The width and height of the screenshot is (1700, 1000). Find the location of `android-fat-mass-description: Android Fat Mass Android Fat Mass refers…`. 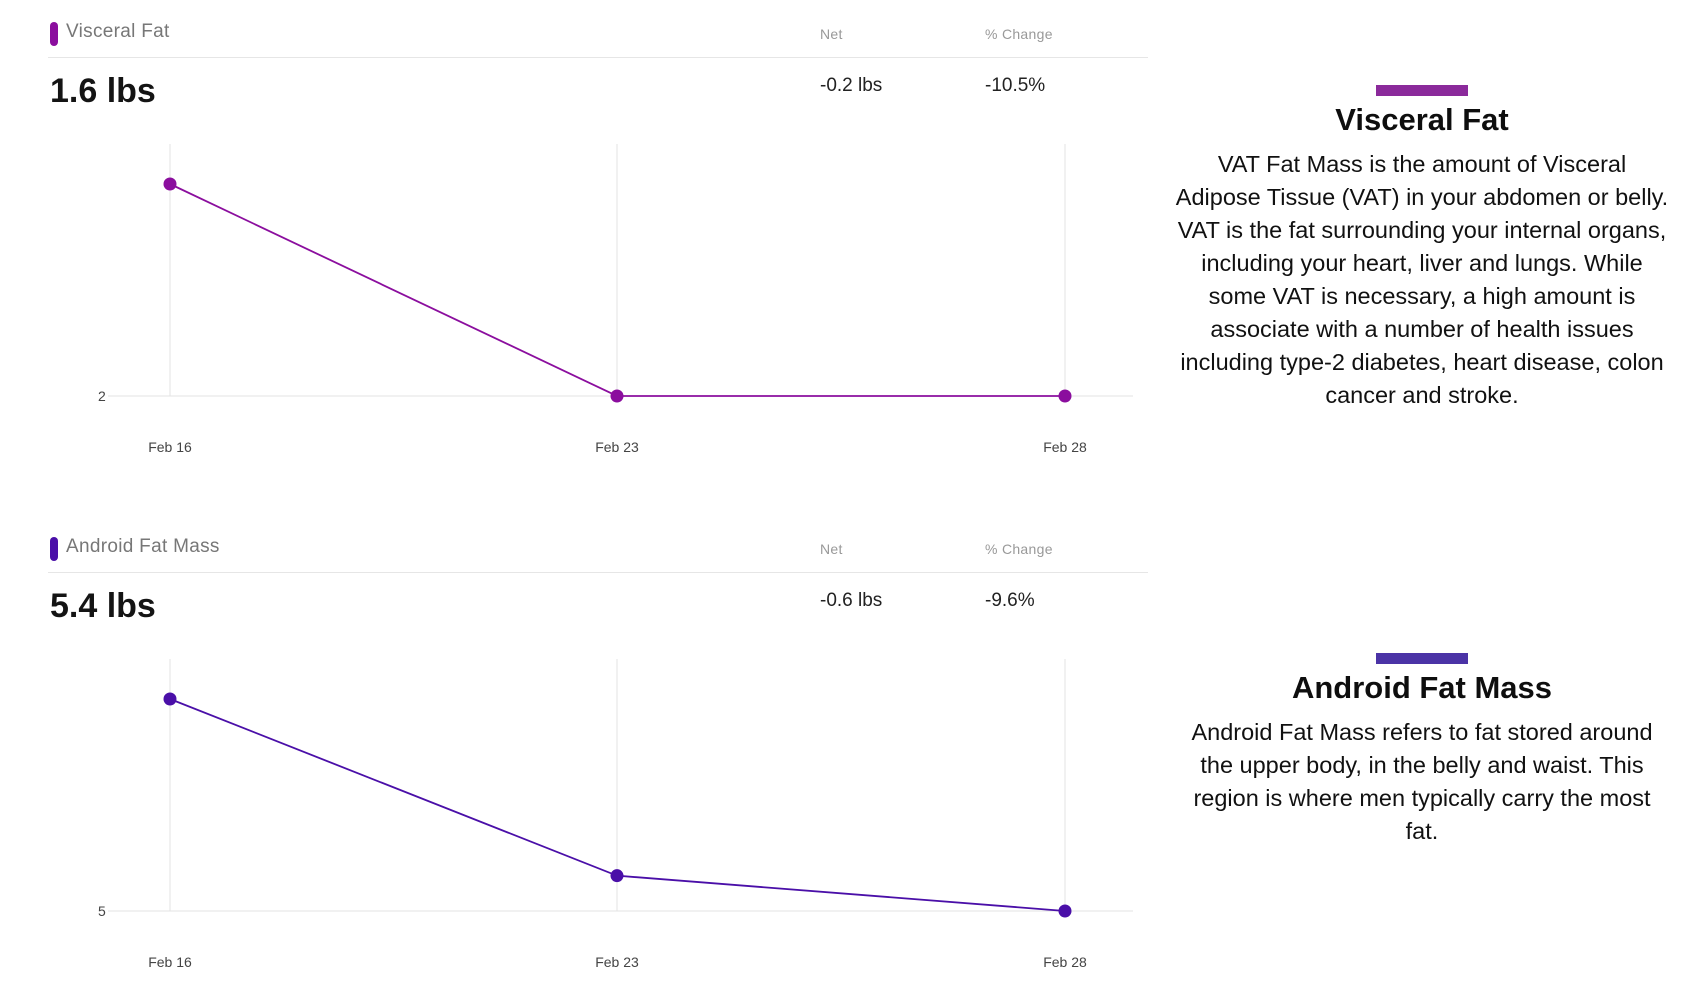

android-fat-mass-description: Android Fat Mass Android Fat Mass refers… is located at coordinates (1422, 750).